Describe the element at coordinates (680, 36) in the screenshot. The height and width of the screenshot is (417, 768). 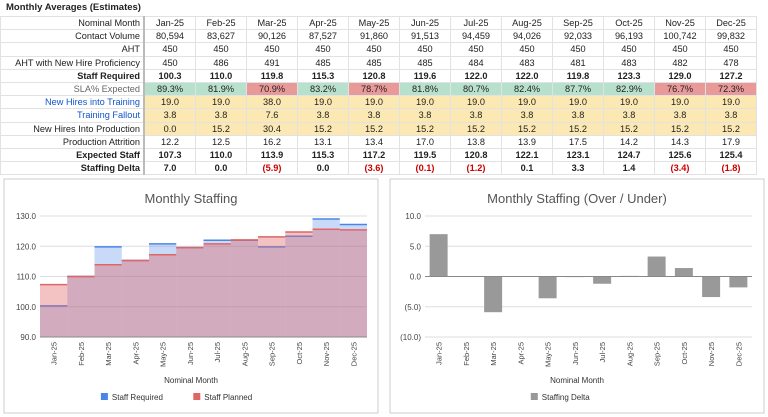
I see `cell: 100,742` at that location.